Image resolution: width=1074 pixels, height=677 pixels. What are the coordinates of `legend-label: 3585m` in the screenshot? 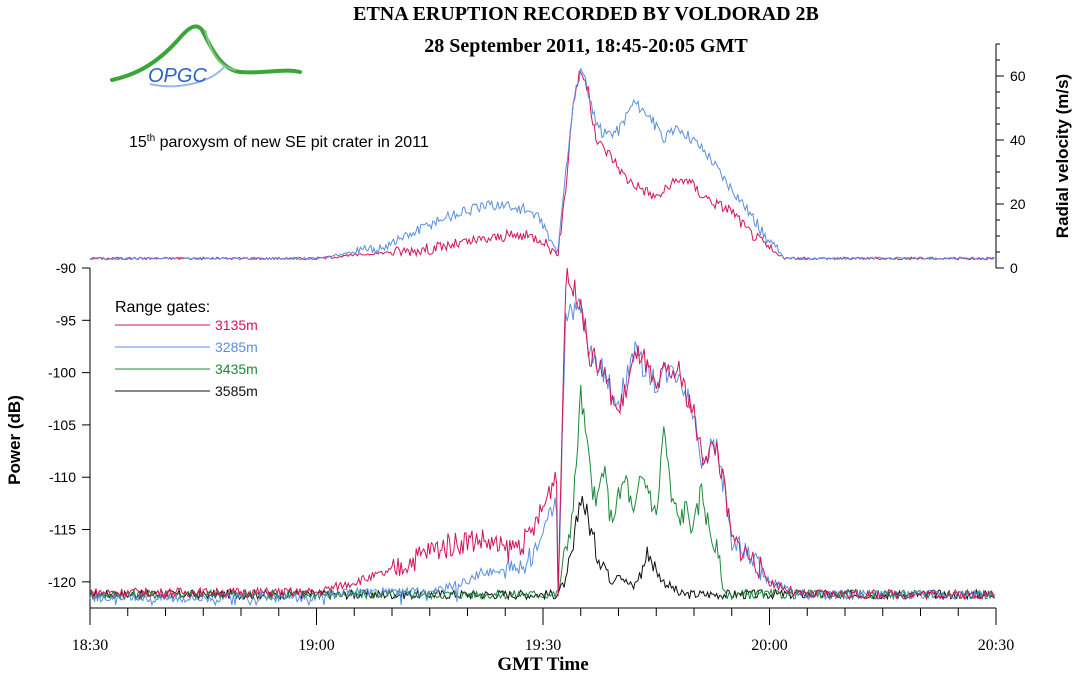 It's located at (236, 391).